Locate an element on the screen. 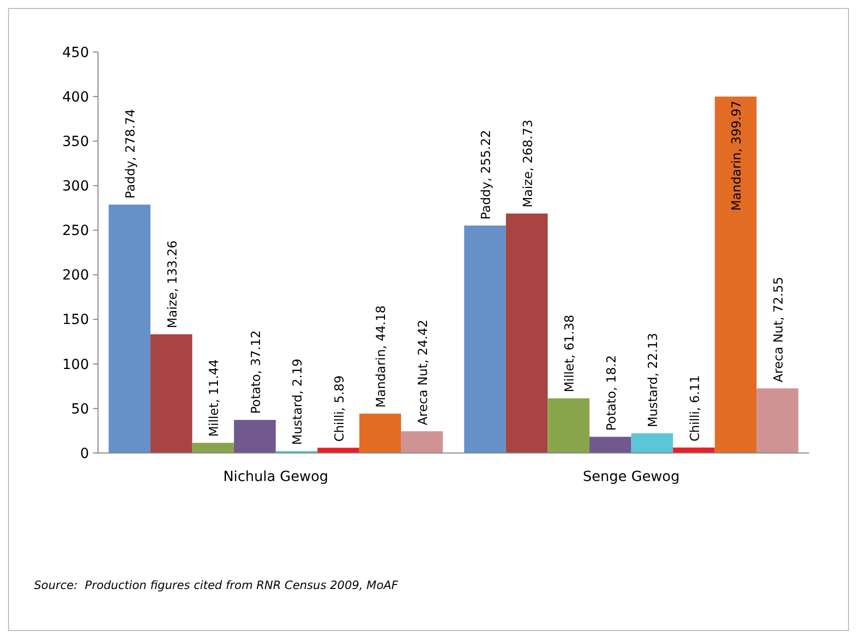  text: Areca Nut, 72.55 is located at coordinates (778, 329).